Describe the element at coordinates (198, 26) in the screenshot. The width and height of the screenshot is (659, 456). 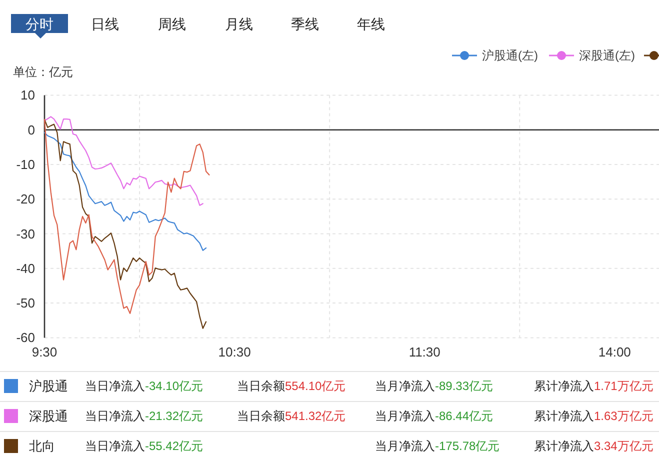
I see `tabs: 分时 日线 周线 月线 季线 年线` at that location.